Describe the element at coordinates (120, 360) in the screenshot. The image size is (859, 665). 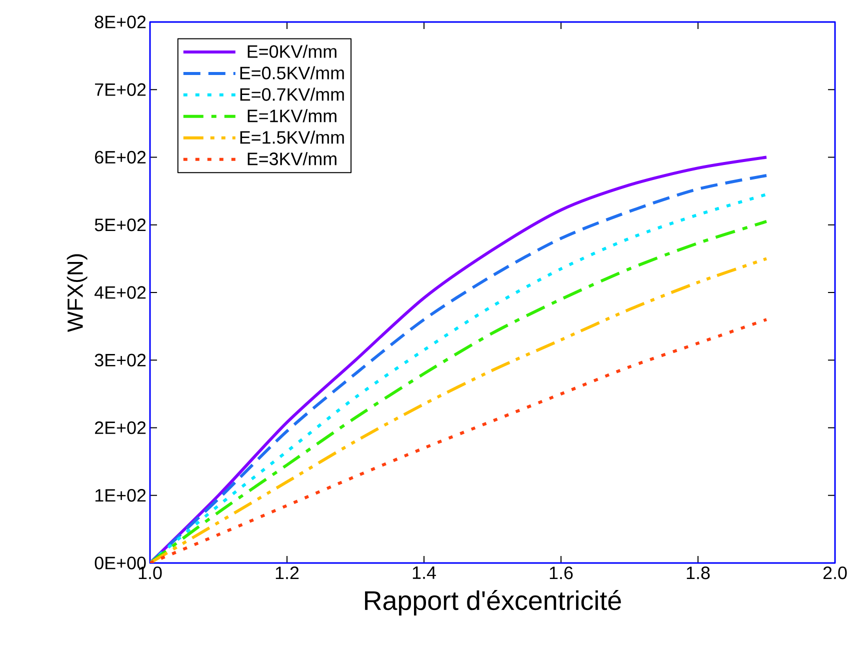
I see `y-tick-label: 3E+02` at that location.